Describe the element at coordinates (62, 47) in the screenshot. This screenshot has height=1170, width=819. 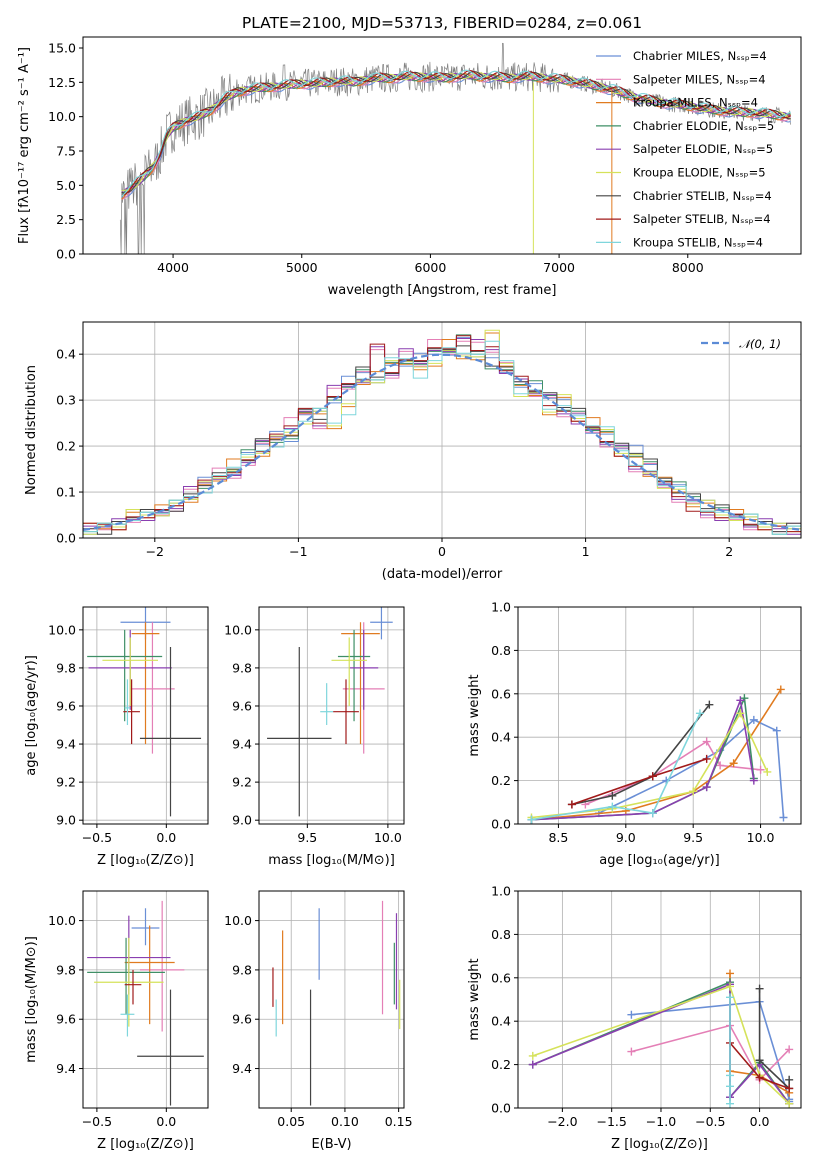
I see `y-tick-label: 15.0` at that location.